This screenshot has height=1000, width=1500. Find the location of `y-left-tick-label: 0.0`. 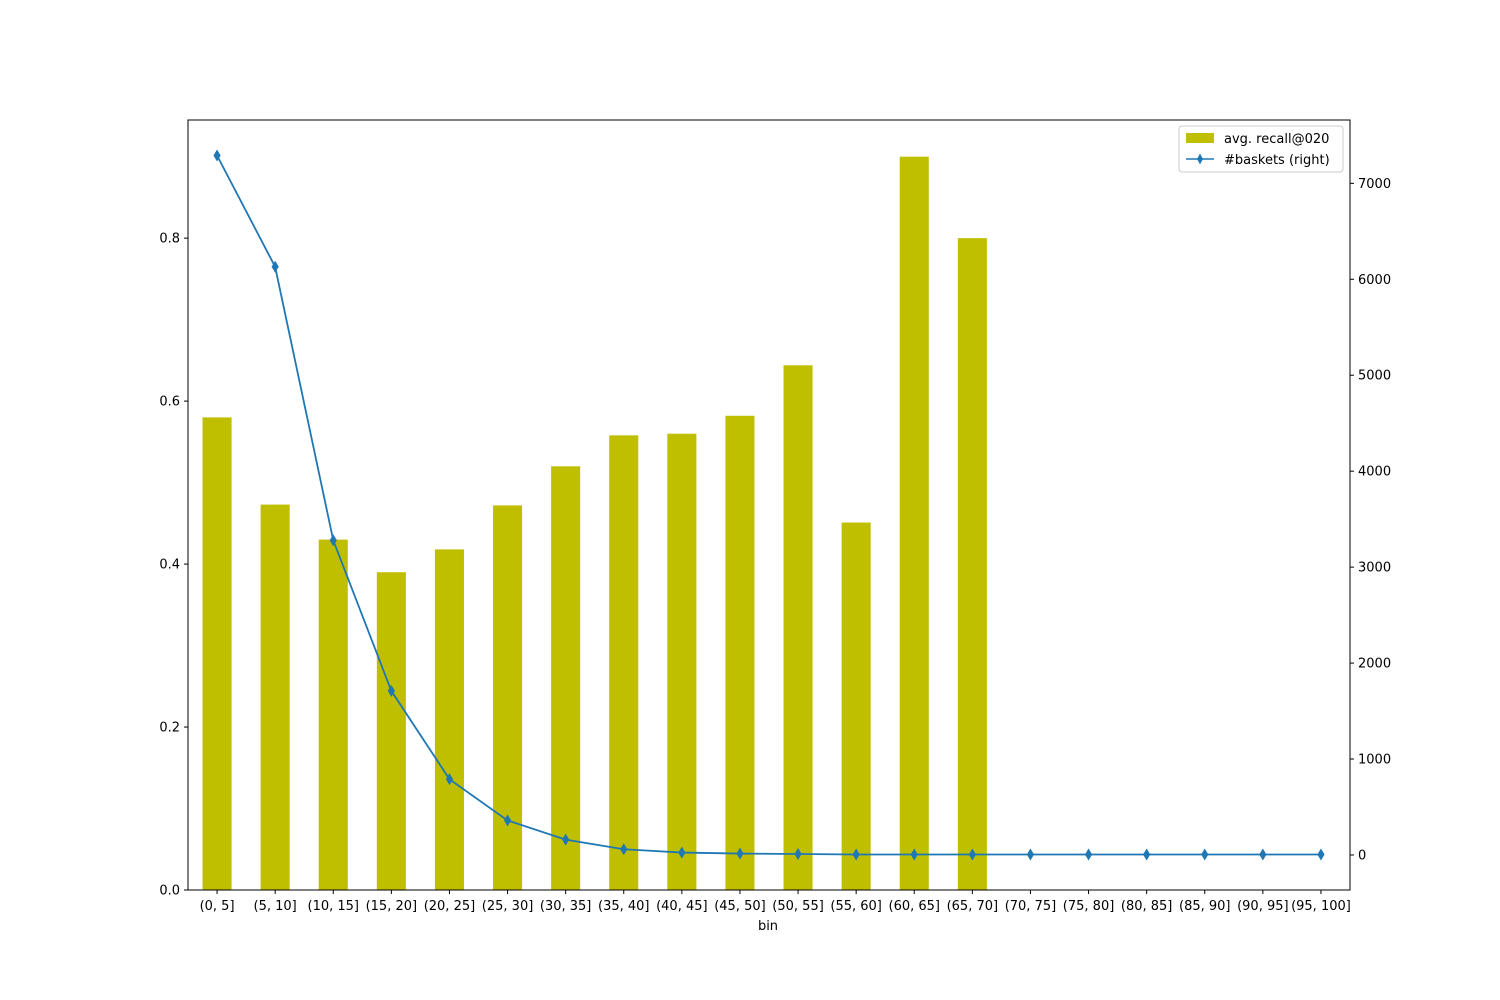

y-left-tick-label: 0.0 is located at coordinates (169, 891).